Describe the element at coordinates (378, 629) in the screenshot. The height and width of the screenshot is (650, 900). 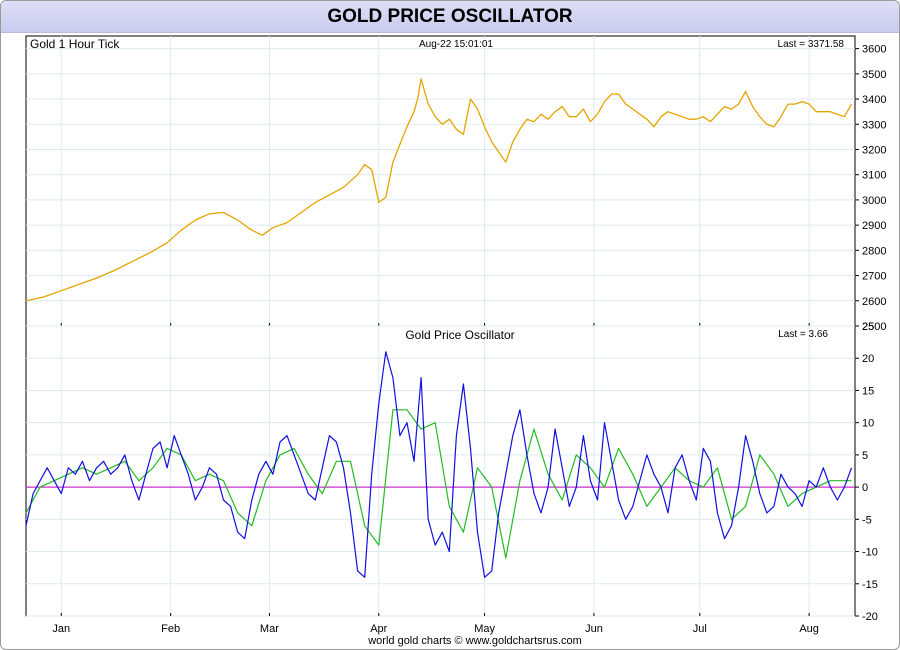
I see `x-tick-label: Apr` at that location.